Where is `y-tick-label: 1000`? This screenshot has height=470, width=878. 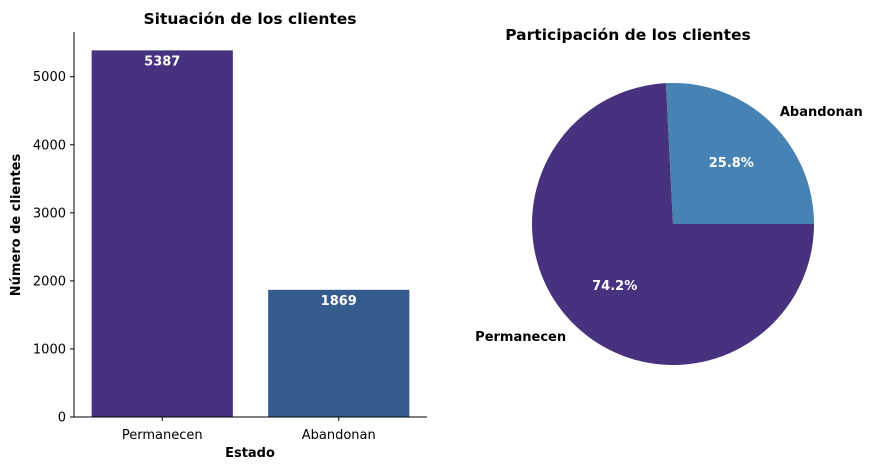 y-tick-label: 1000 is located at coordinates (49, 349).